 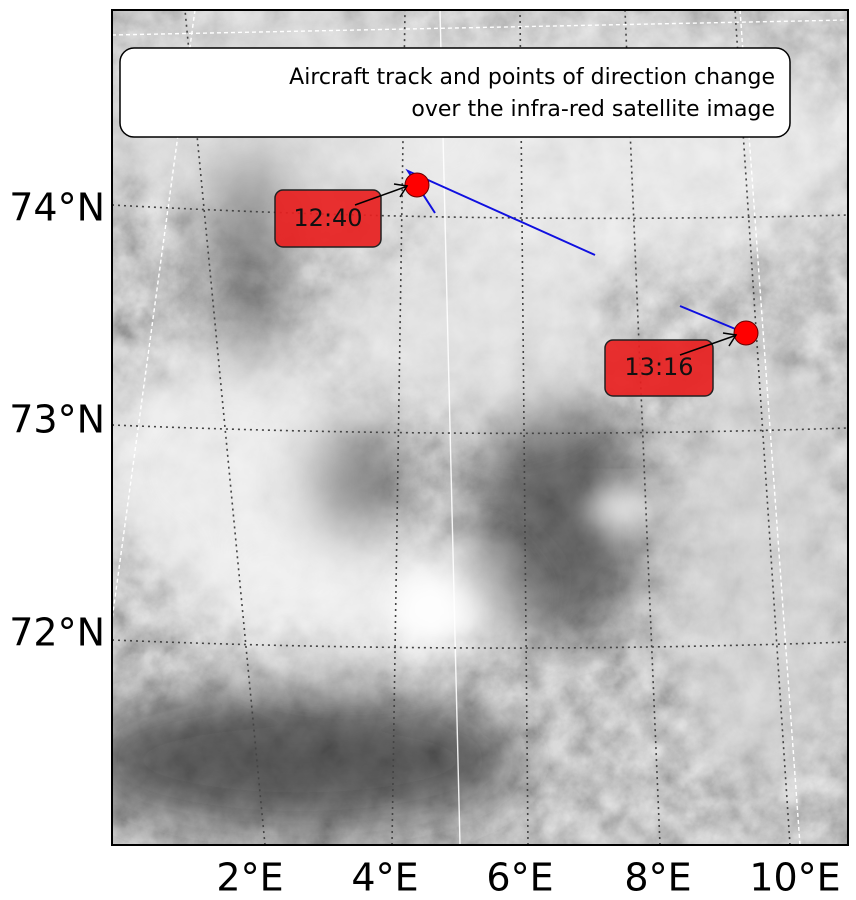 I want to click on lat-label: 74°N, so click(x=57, y=208).